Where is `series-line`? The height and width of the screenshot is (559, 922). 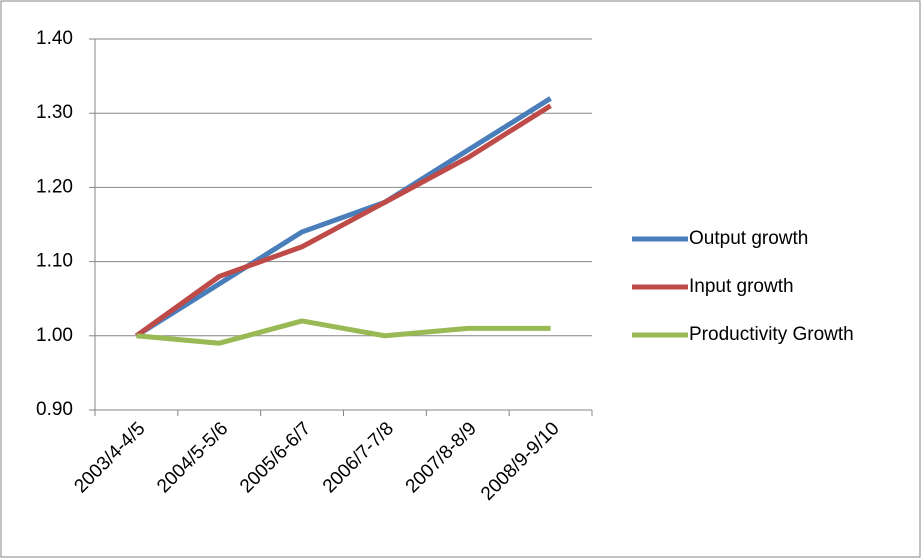 series-line is located at coordinates (343, 332).